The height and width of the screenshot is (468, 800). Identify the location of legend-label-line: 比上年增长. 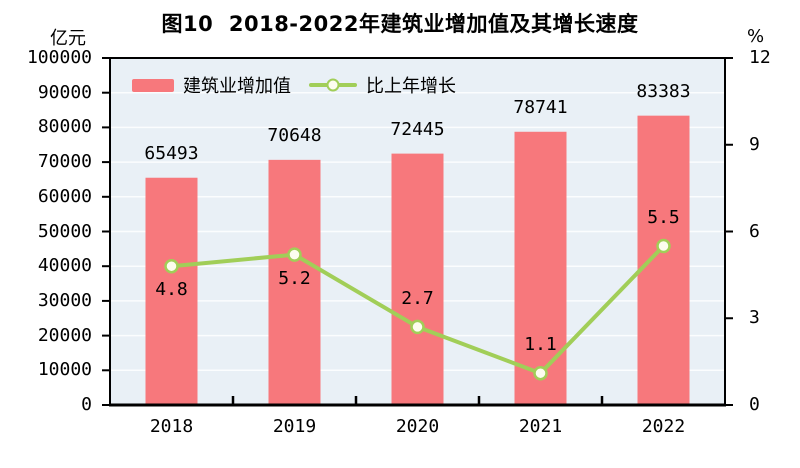
(411, 86).